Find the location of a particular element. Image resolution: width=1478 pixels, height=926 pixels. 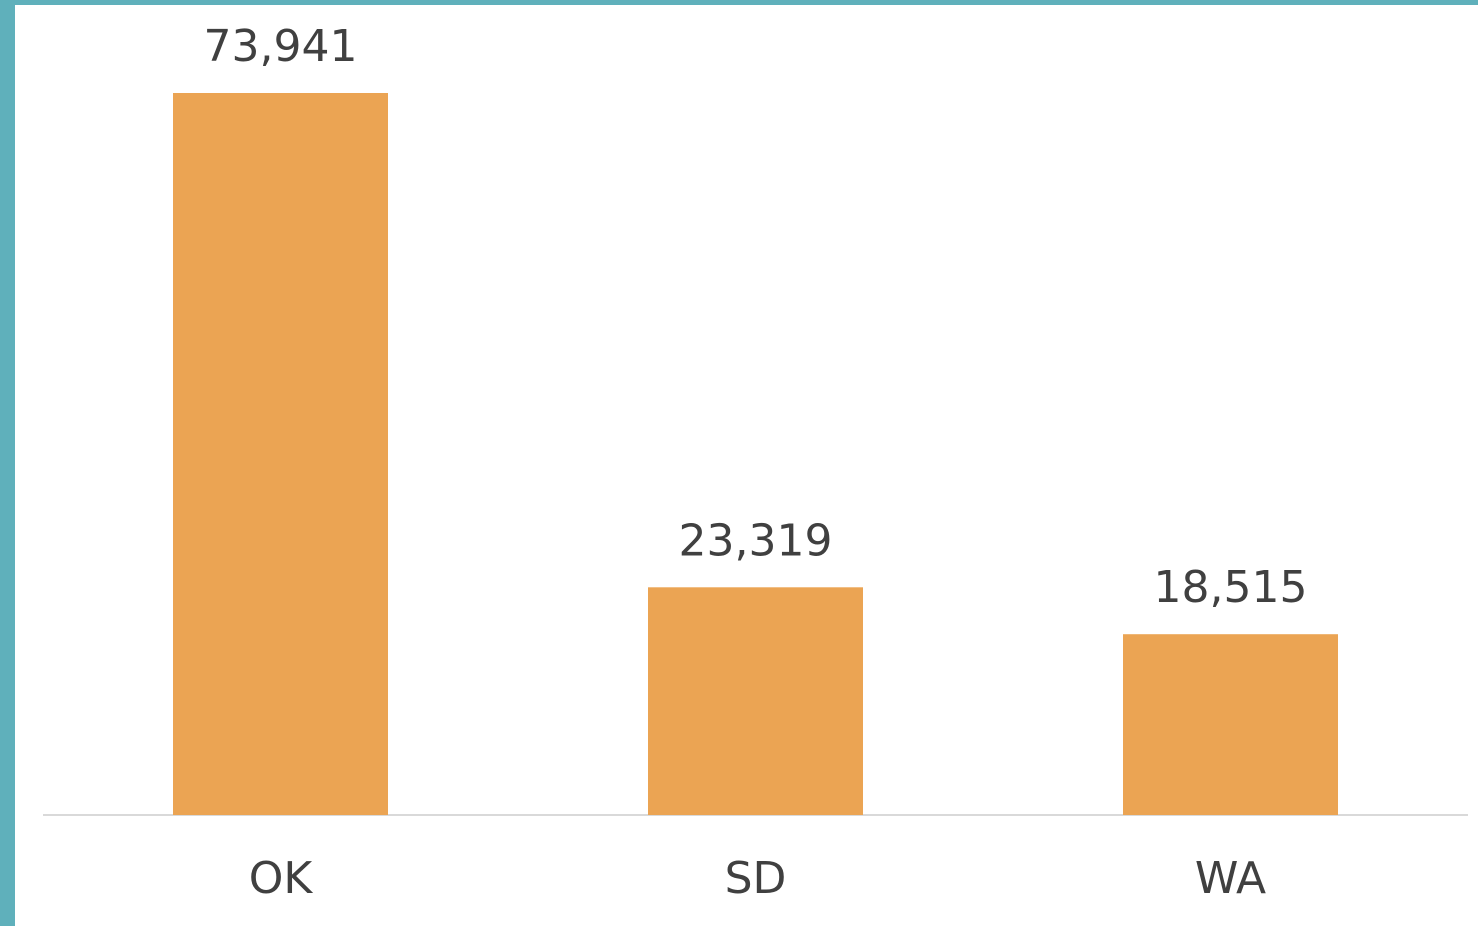

x-tick-label: SD is located at coordinates (756, 878).